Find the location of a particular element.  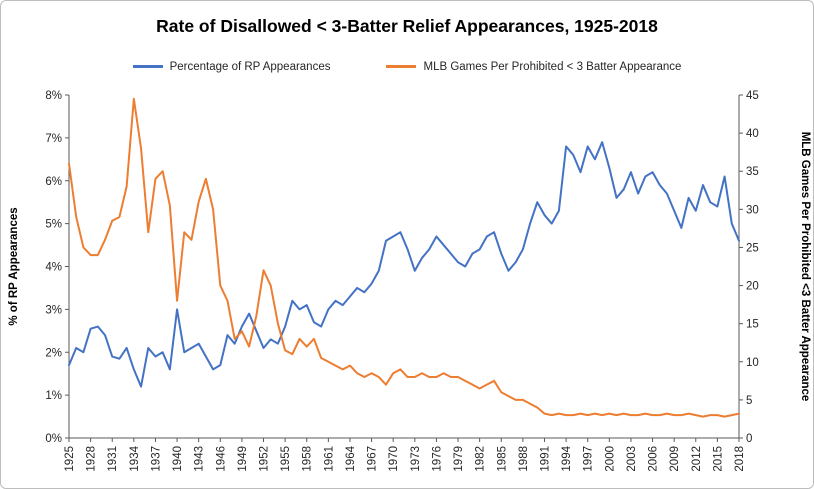

svg-text: 6% is located at coordinates (53, 182).